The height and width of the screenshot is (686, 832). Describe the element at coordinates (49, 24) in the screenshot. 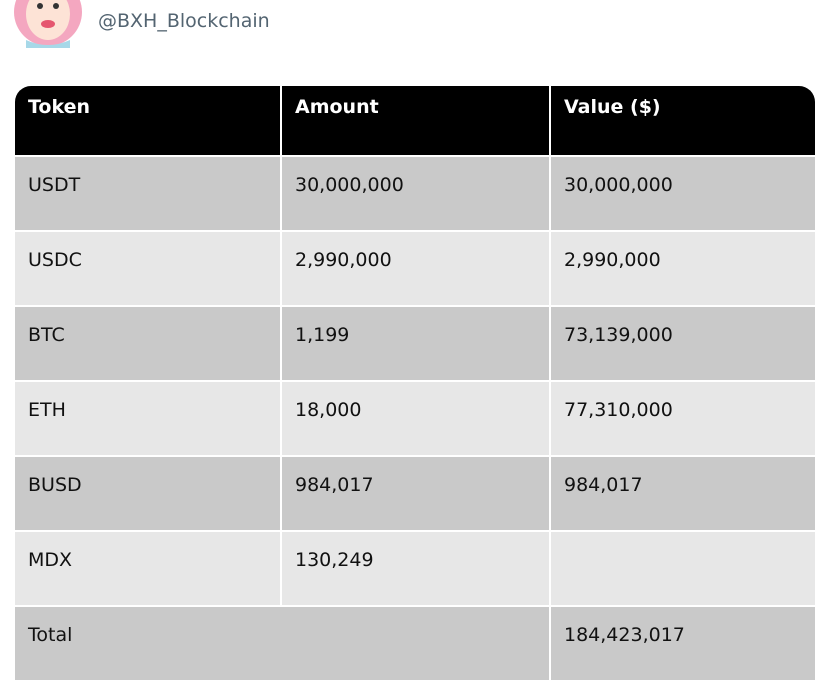

I see `avatar` at that location.